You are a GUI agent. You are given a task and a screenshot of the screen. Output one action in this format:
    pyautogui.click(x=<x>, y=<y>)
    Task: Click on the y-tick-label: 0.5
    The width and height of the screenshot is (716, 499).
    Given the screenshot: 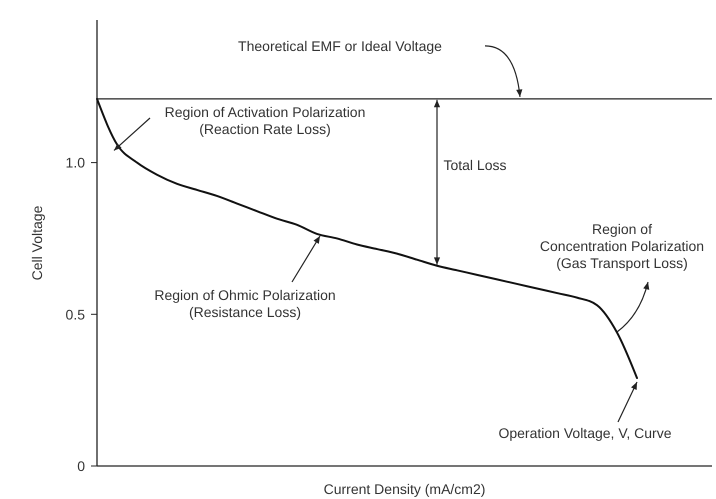 What is the action you would take?
    pyautogui.click(x=76, y=314)
    